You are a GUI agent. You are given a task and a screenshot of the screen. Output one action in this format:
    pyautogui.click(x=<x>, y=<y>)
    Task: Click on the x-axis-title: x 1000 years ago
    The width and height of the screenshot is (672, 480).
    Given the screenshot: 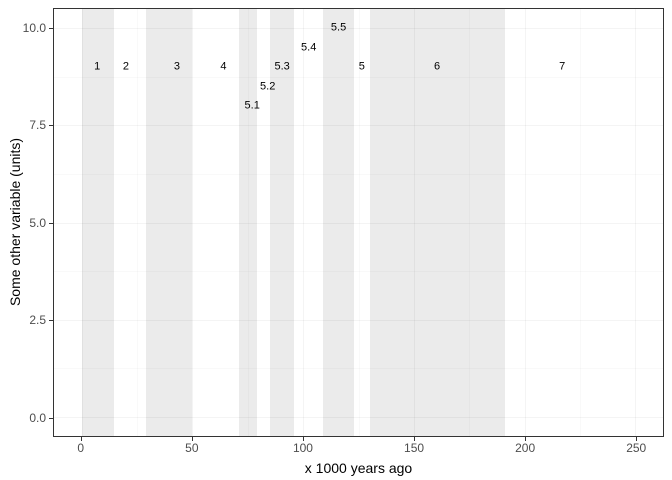 What is the action you would take?
    pyautogui.click(x=358, y=468)
    